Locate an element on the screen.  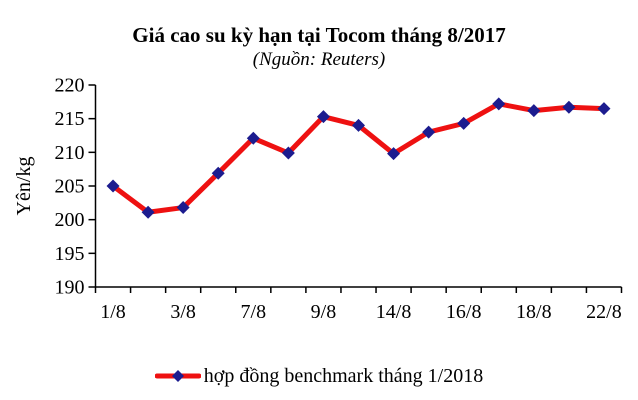
y-tick-label: 220 is located at coordinates (70, 86).